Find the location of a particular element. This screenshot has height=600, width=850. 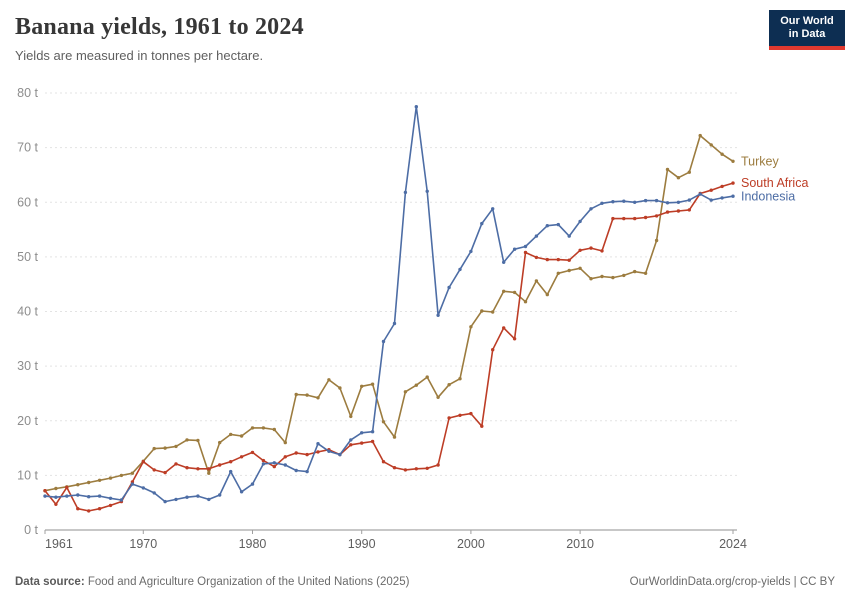

x-tick-label: 1970 is located at coordinates (143, 544).